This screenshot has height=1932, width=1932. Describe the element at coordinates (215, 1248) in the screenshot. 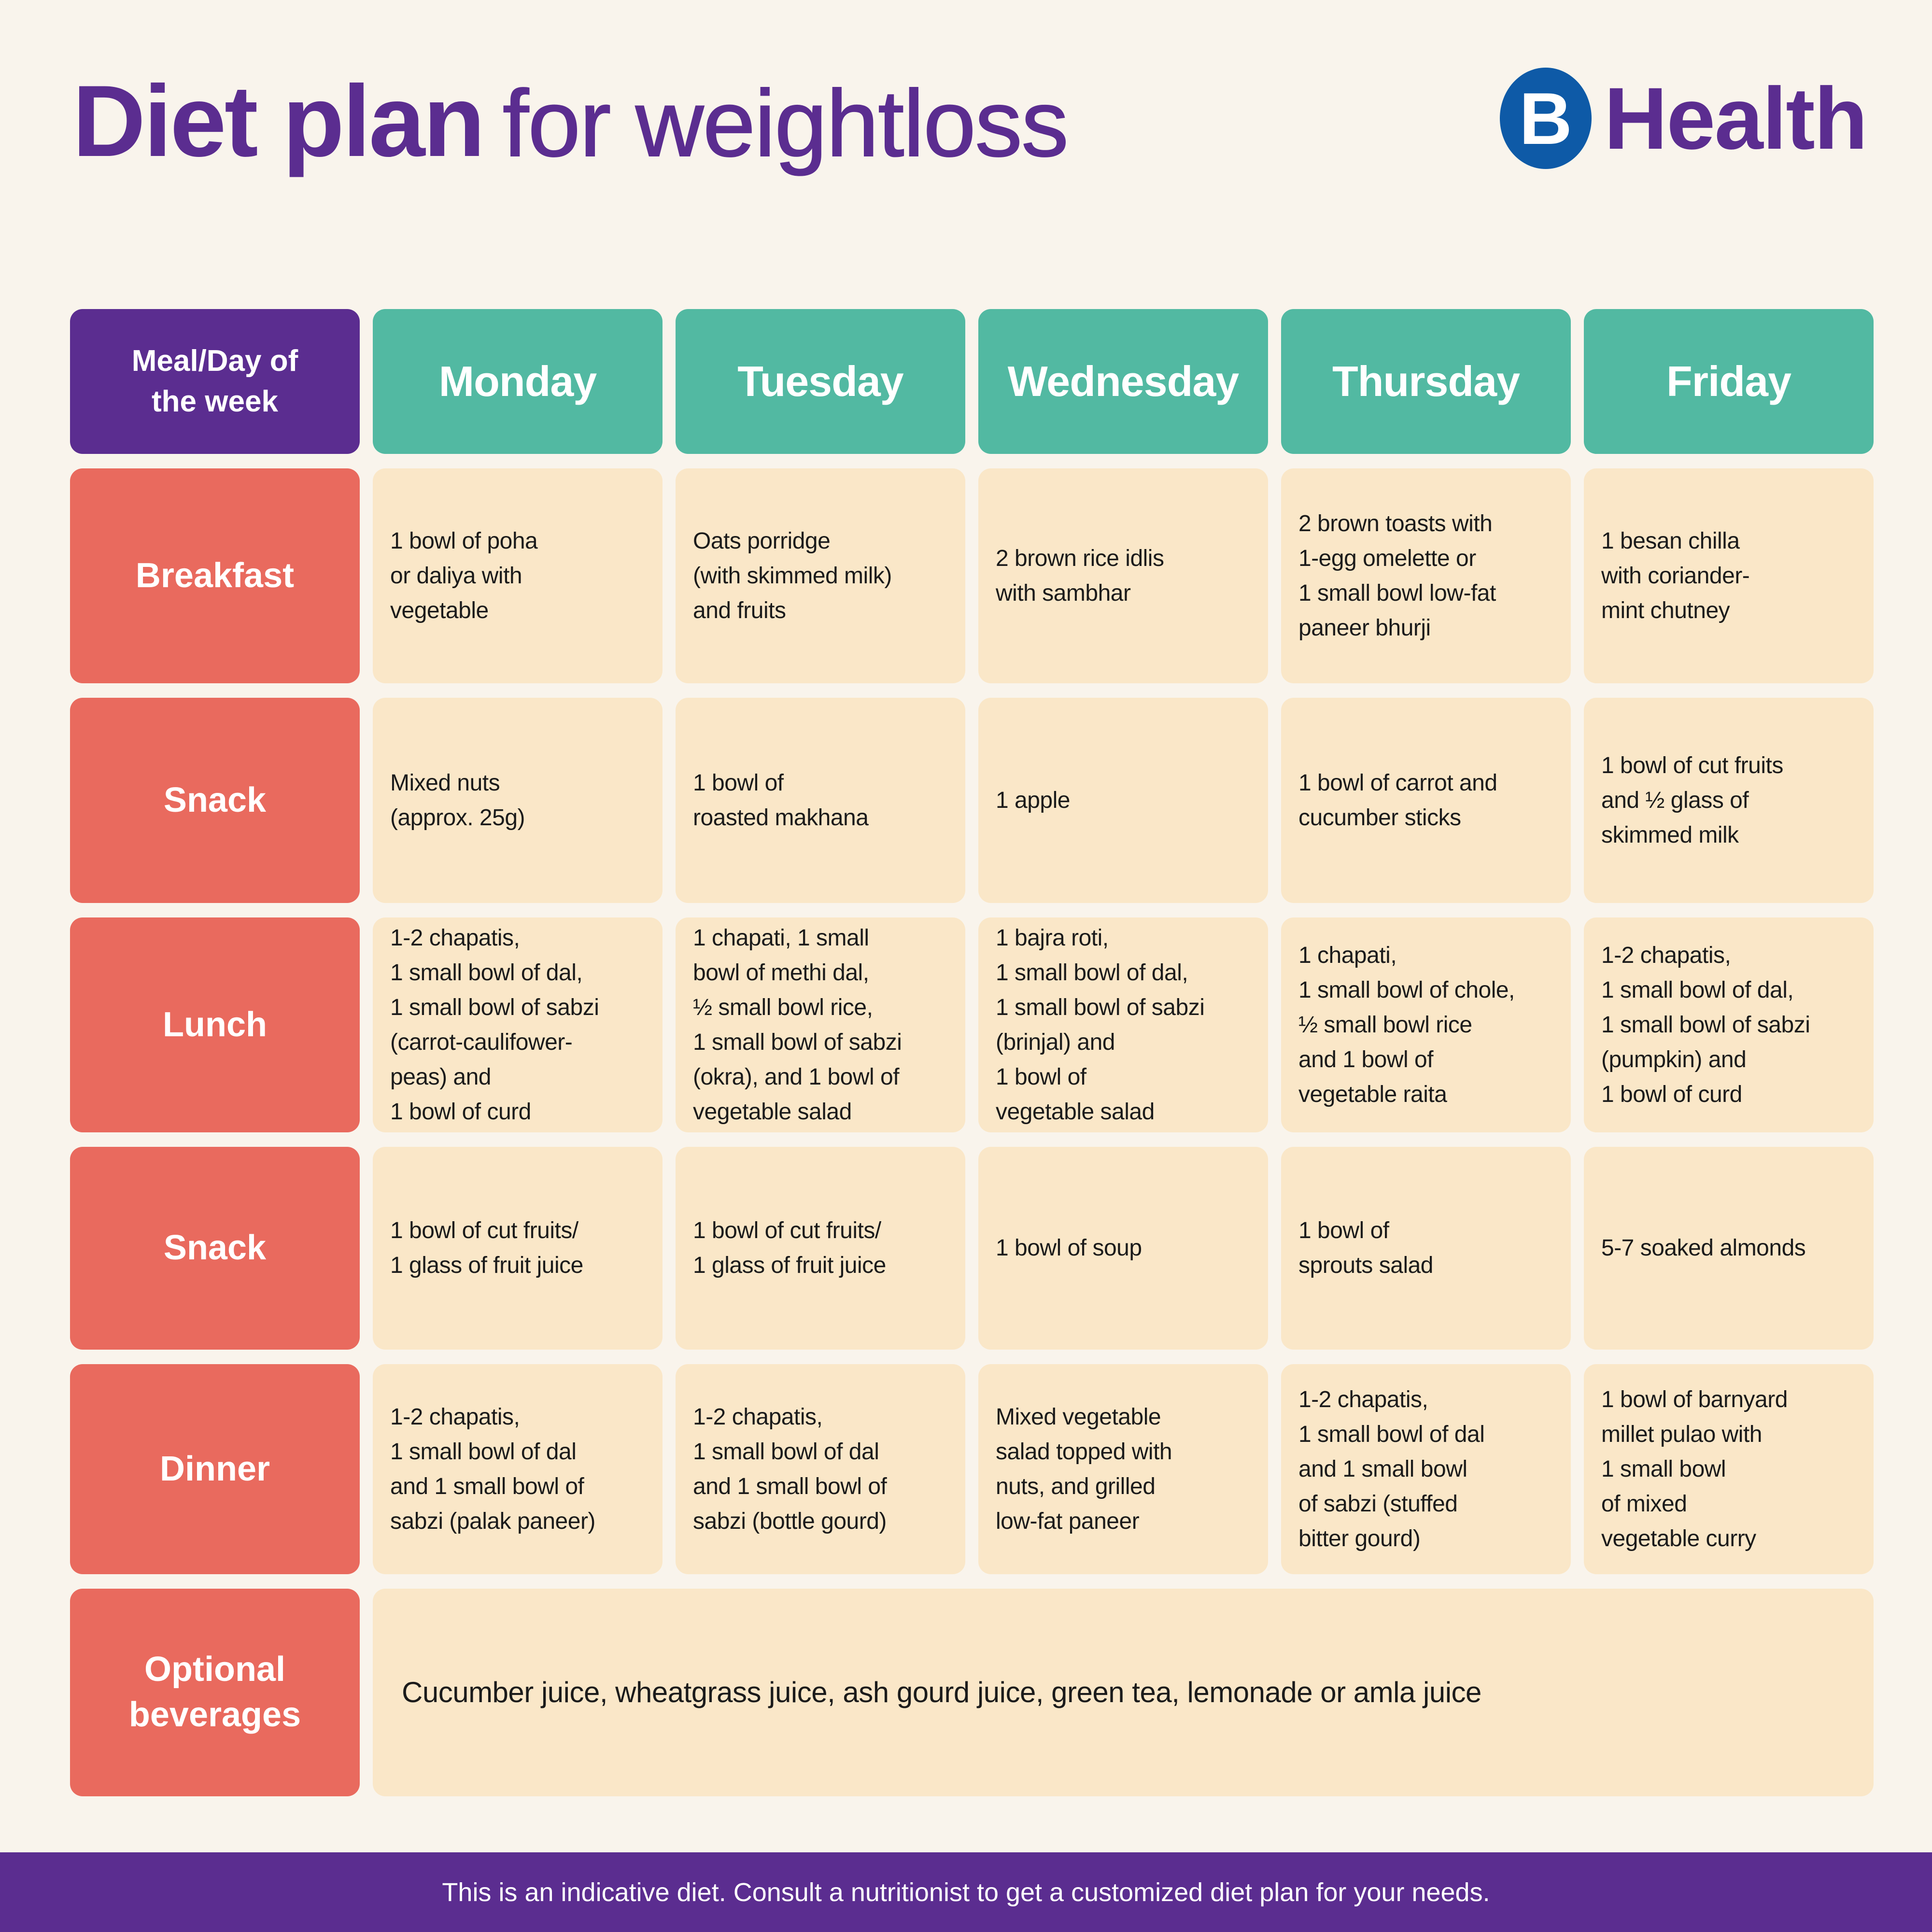

I see `row-label-snack-2: Snack` at that location.